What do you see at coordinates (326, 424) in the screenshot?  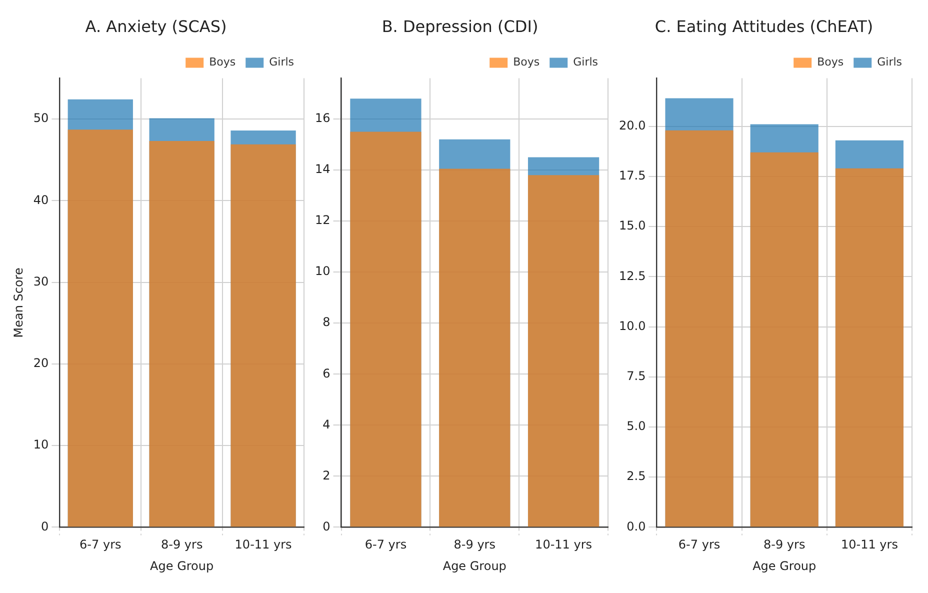 I see `y-tick-label: 4` at bounding box center [326, 424].